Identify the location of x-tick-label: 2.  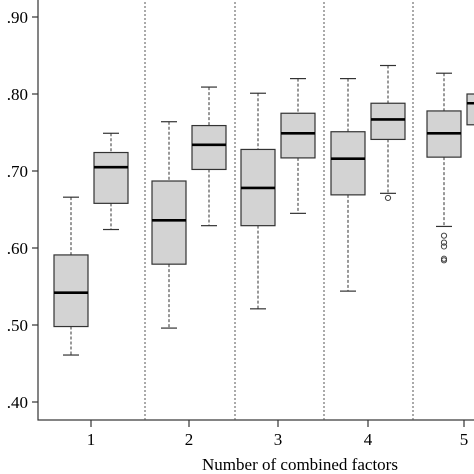
(189, 439).